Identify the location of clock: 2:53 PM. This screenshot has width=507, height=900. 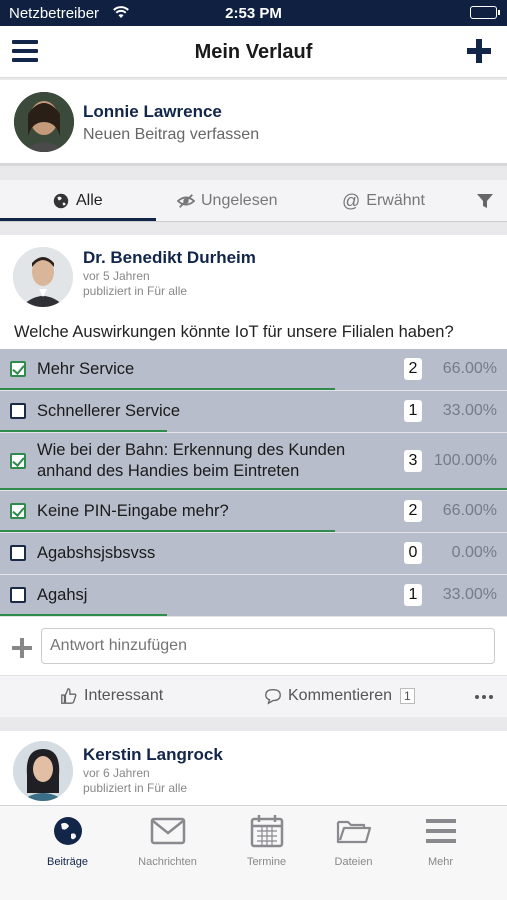
(253, 13).